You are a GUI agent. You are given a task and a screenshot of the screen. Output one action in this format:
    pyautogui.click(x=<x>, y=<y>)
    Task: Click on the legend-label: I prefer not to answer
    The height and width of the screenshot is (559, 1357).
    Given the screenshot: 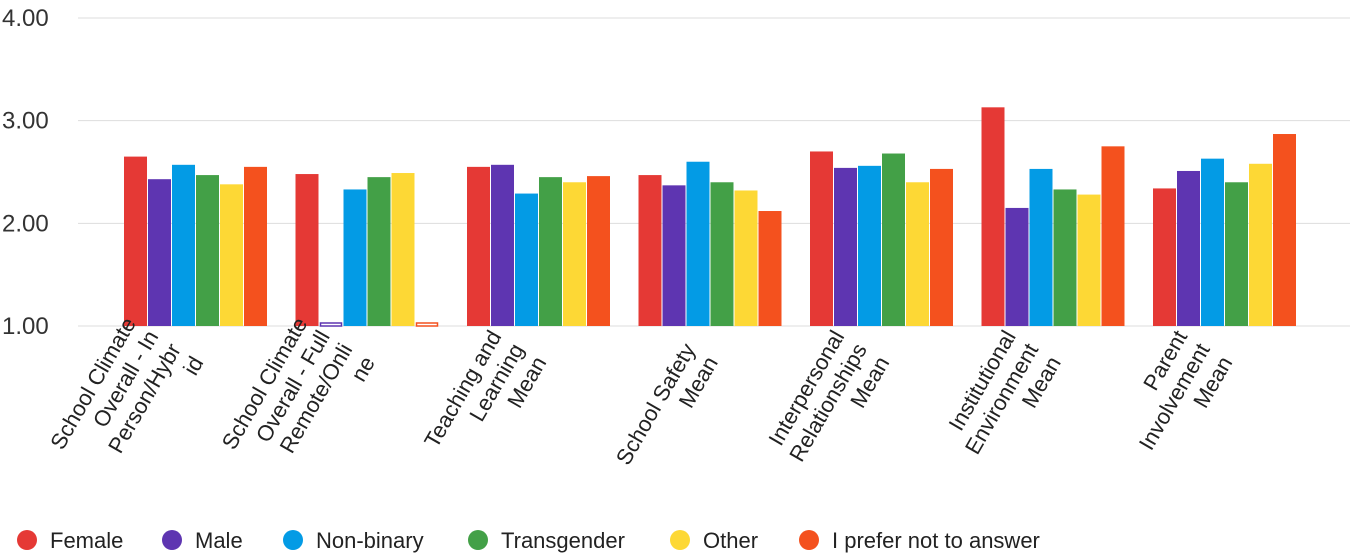 What is the action you would take?
    pyautogui.click(x=936, y=540)
    